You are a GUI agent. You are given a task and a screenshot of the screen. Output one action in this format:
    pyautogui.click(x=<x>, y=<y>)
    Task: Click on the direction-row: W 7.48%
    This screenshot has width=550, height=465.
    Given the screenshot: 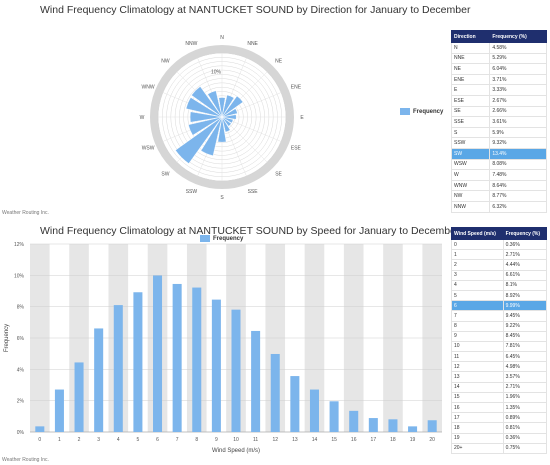 What is the action you would take?
    pyautogui.click(x=498, y=175)
    